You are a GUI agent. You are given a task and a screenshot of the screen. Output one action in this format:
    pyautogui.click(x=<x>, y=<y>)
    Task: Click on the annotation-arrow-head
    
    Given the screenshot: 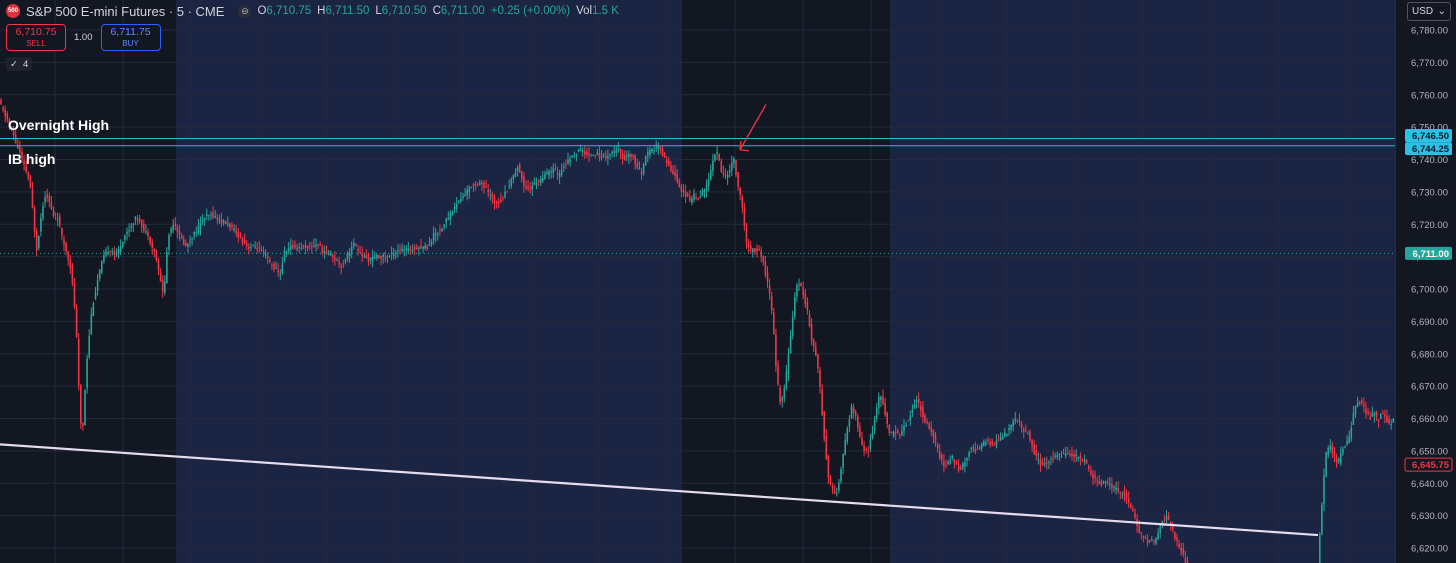 What is the action you would take?
    pyautogui.click(x=740, y=145)
    